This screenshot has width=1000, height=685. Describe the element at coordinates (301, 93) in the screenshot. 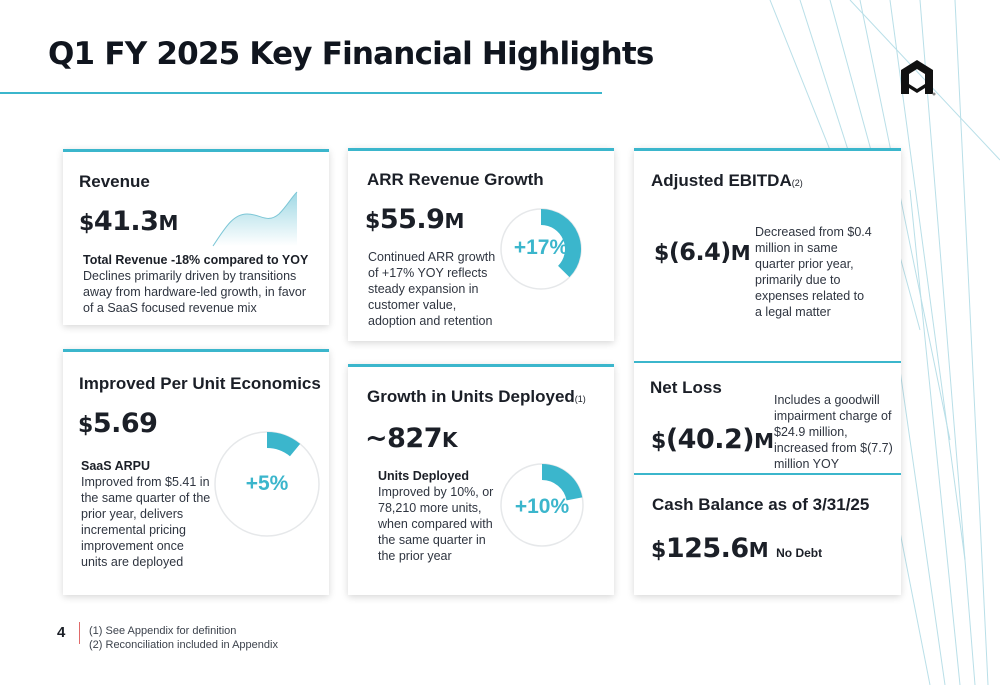

I see `title-underline` at that location.